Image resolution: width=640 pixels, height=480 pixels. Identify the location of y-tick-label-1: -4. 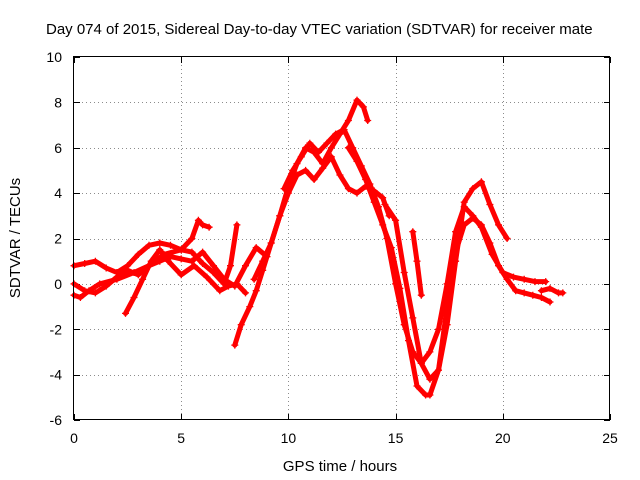
(56, 375).